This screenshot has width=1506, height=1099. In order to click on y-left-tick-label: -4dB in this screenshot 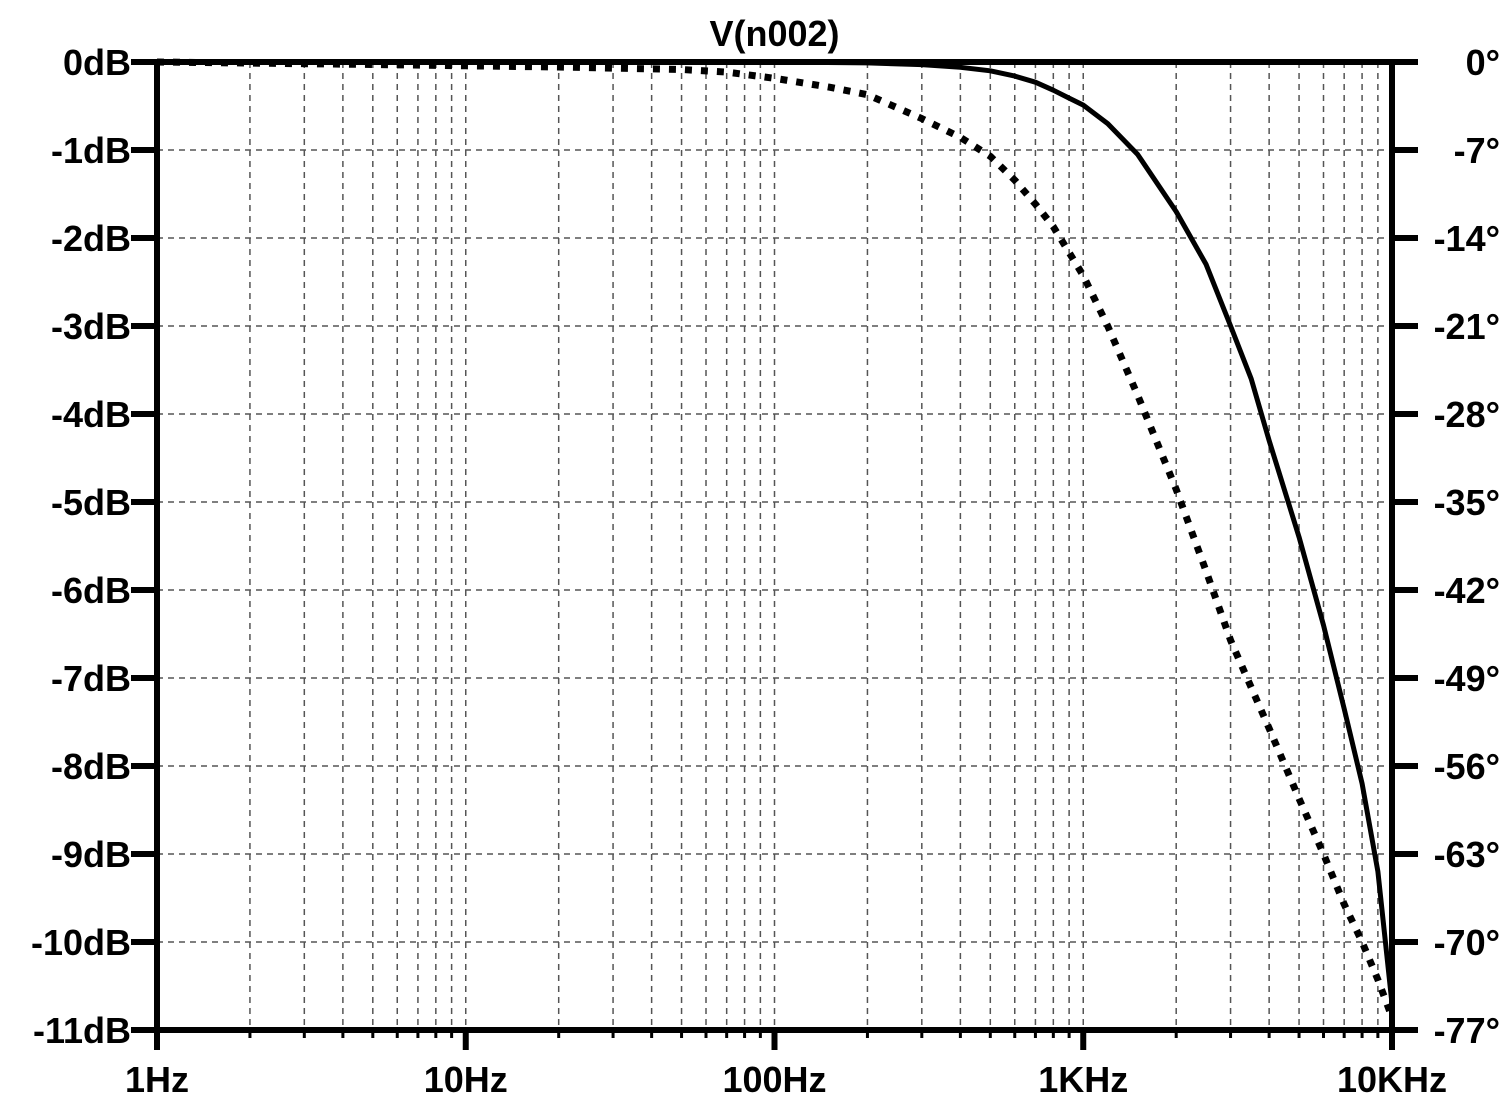, I will do `click(91, 414)`.